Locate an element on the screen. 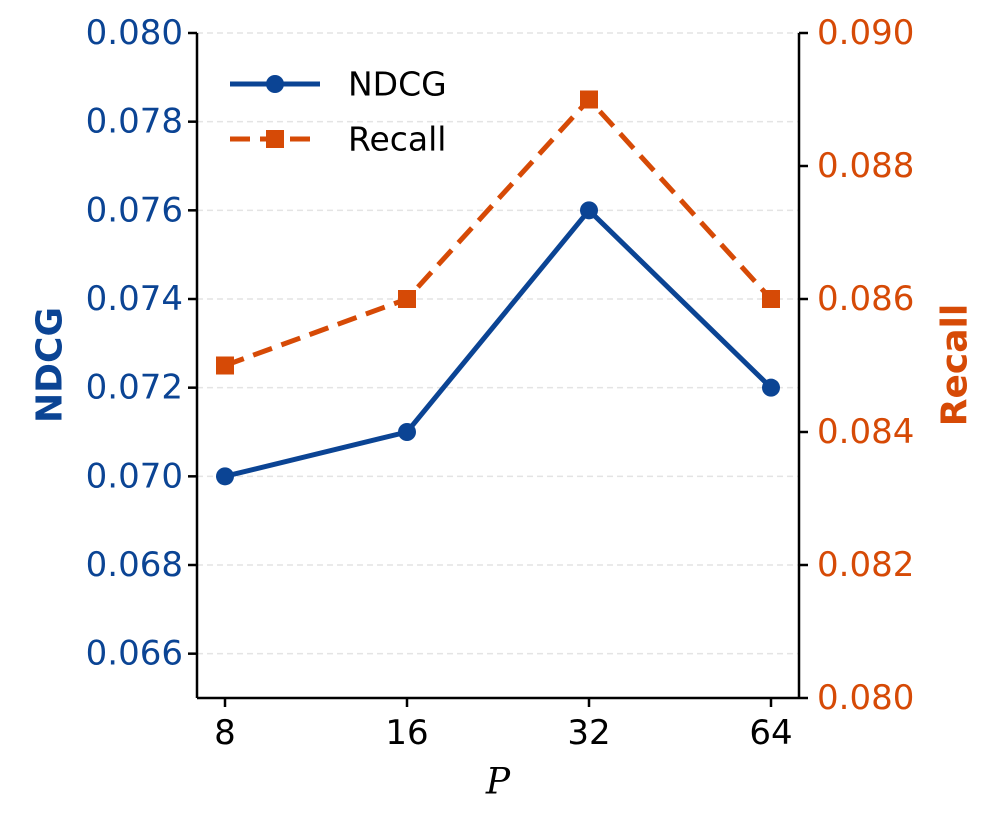  x-tick-label: 32 is located at coordinates (588, 733).